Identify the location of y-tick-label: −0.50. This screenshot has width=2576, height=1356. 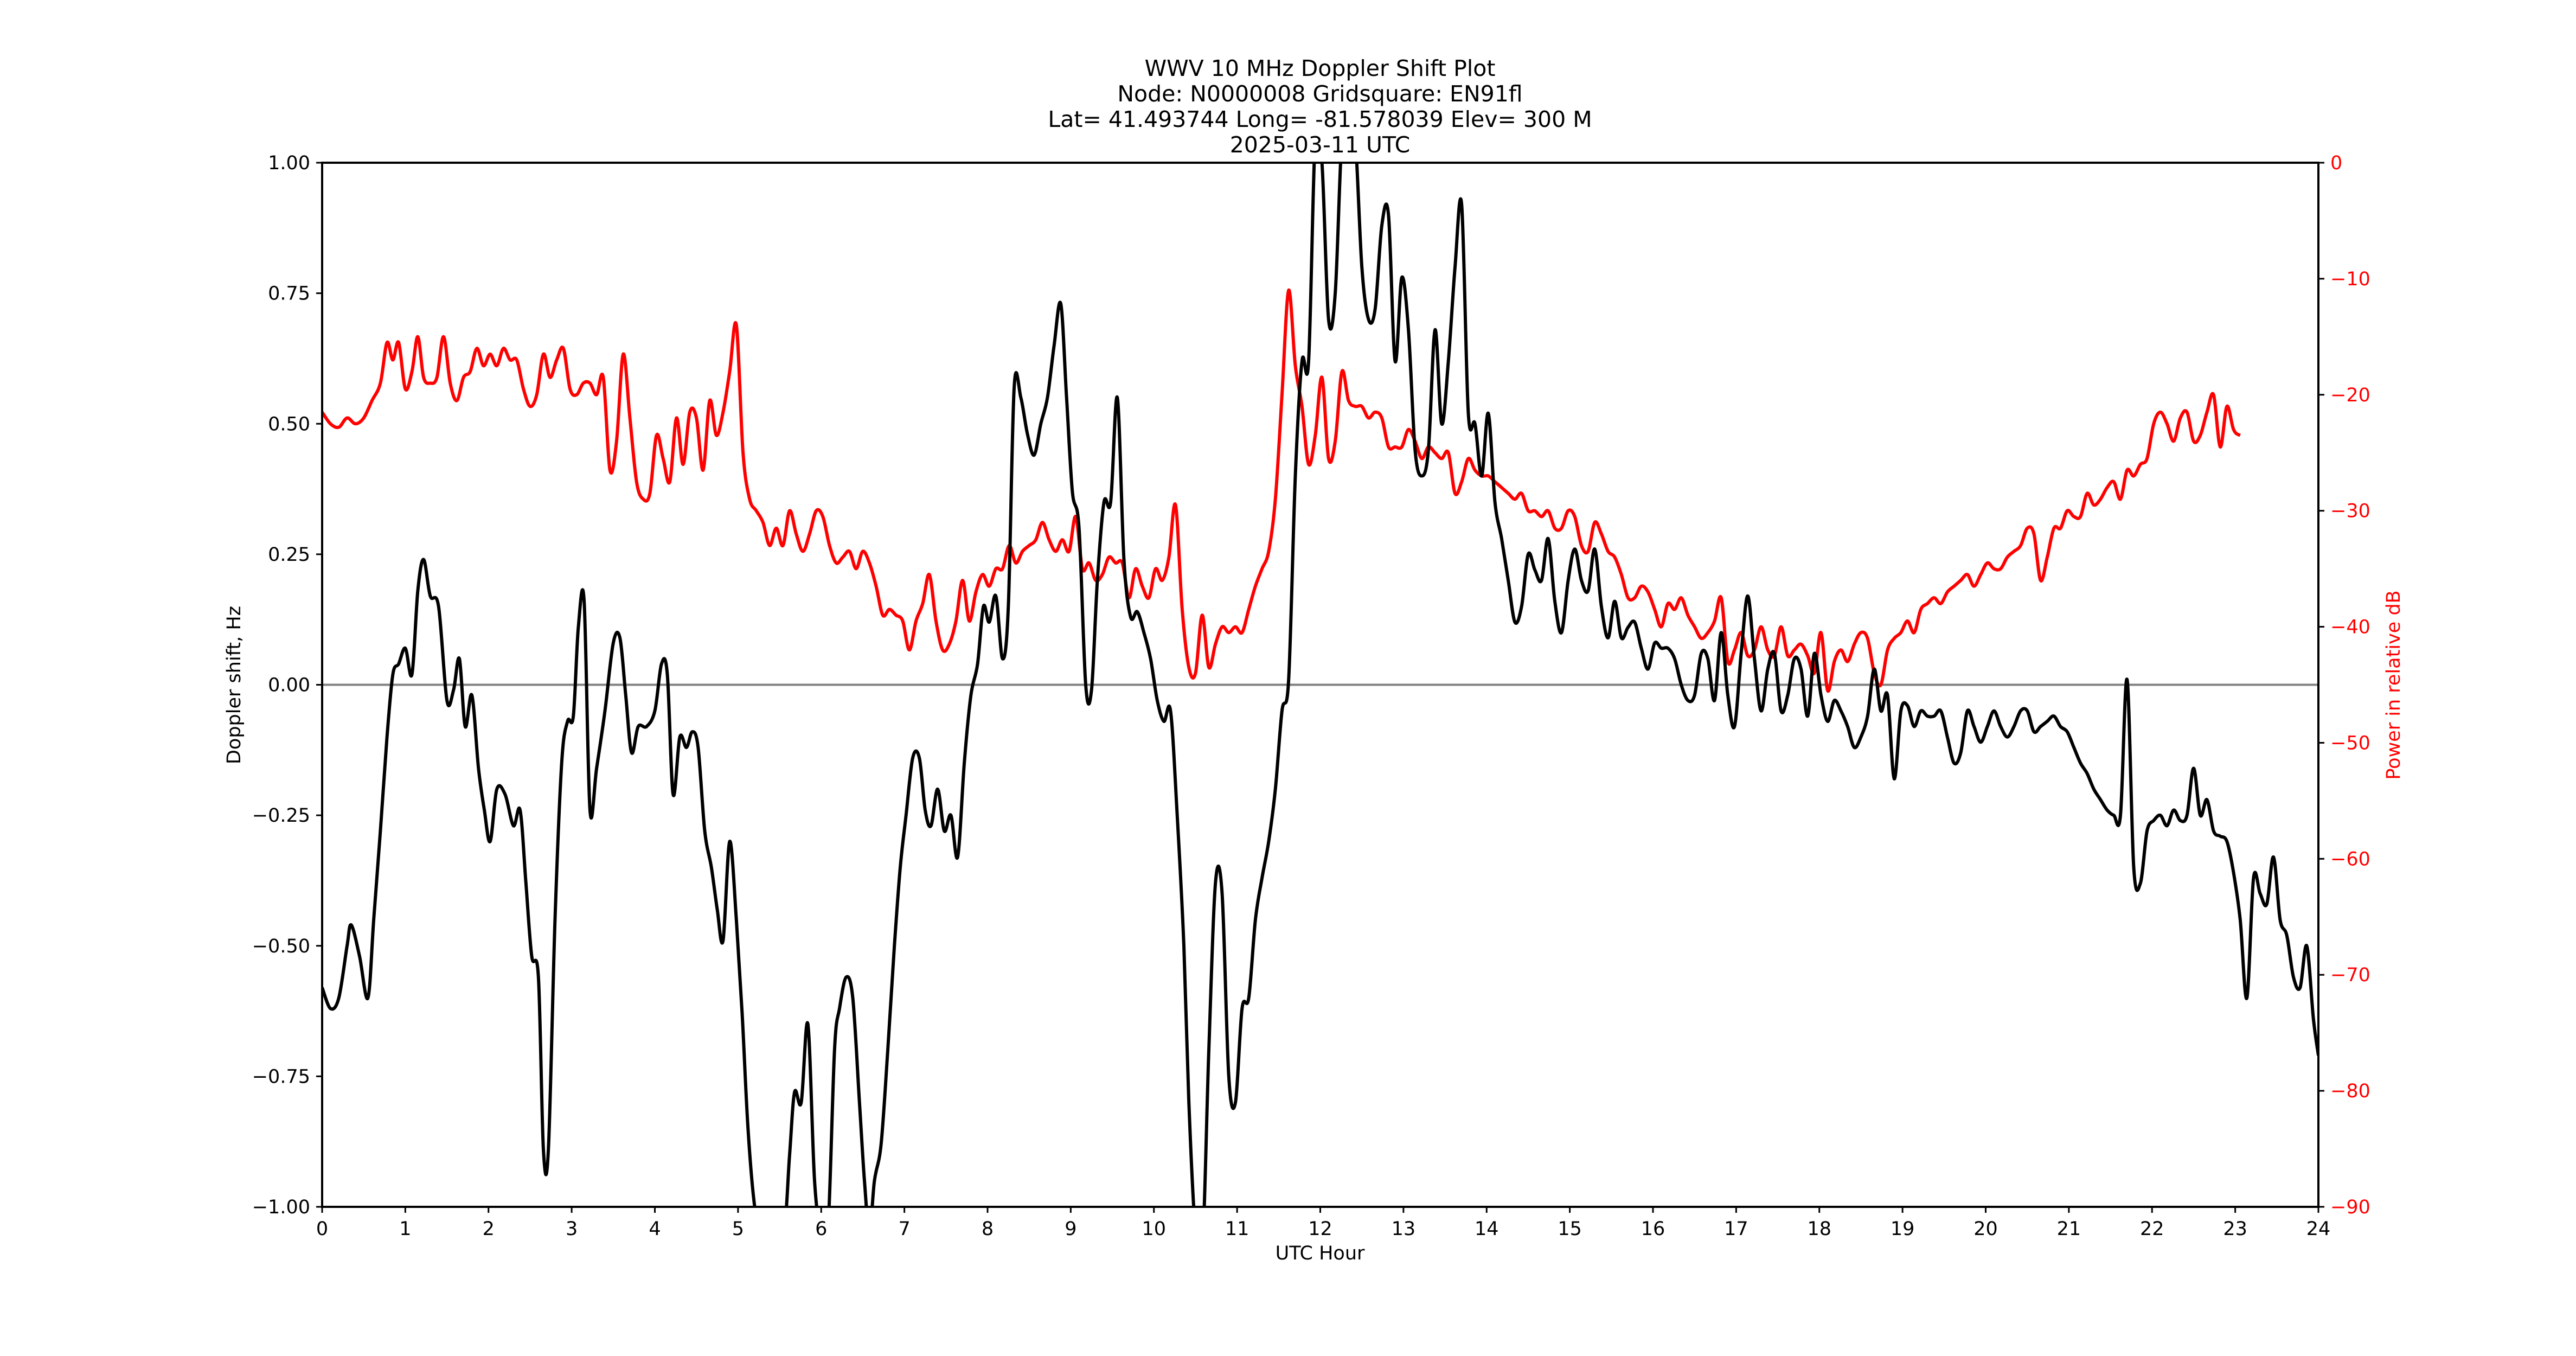
(281, 946).